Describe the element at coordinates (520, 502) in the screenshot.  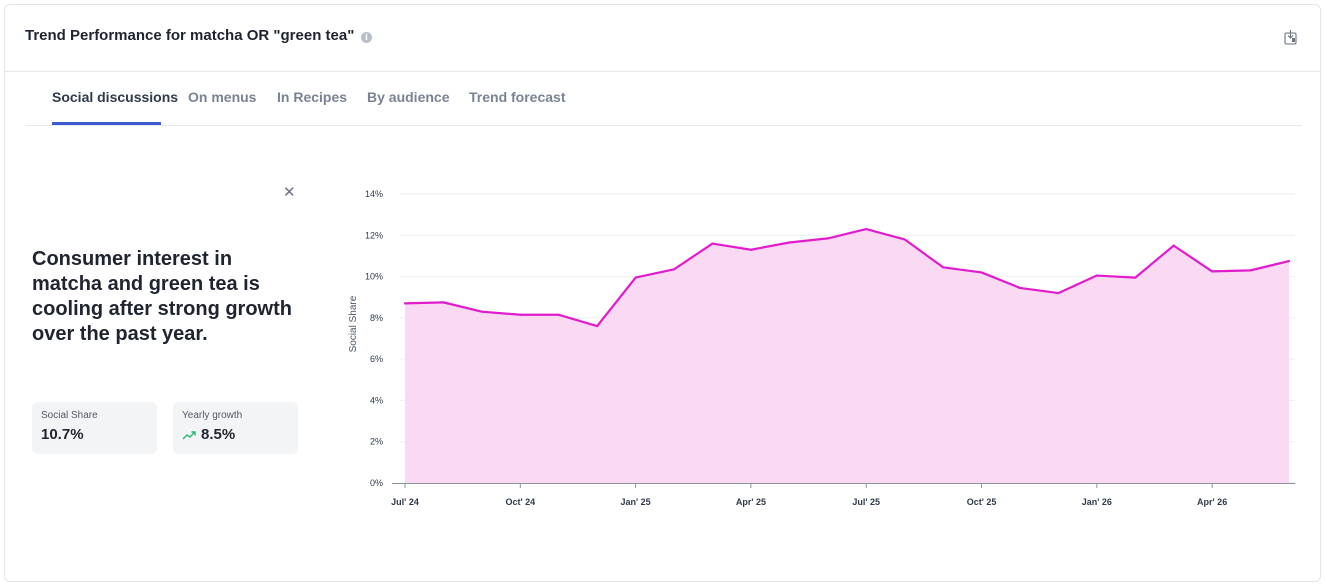
I see `x-tick-label: Oct' 24` at that location.